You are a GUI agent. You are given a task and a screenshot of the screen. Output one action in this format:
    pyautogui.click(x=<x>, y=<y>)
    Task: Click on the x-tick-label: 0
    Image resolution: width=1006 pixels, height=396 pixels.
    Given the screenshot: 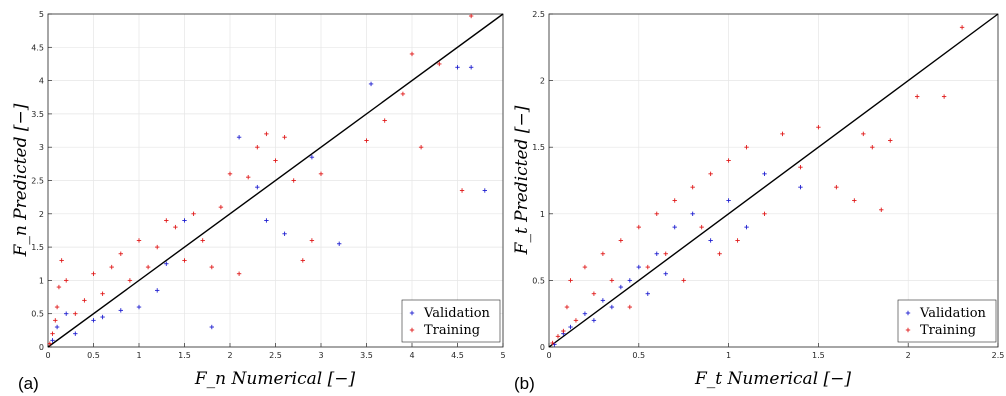 What is the action you would take?
    pyautogui.click(x=548, y=355)
    